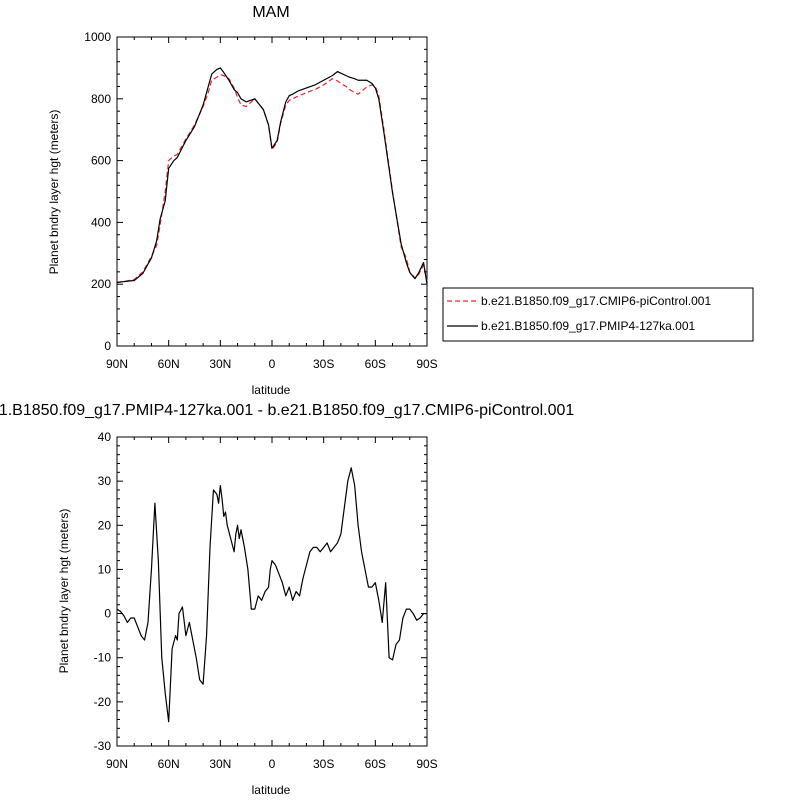  I want to click on bottom-y-tick-label: -10, so click(103, 658).